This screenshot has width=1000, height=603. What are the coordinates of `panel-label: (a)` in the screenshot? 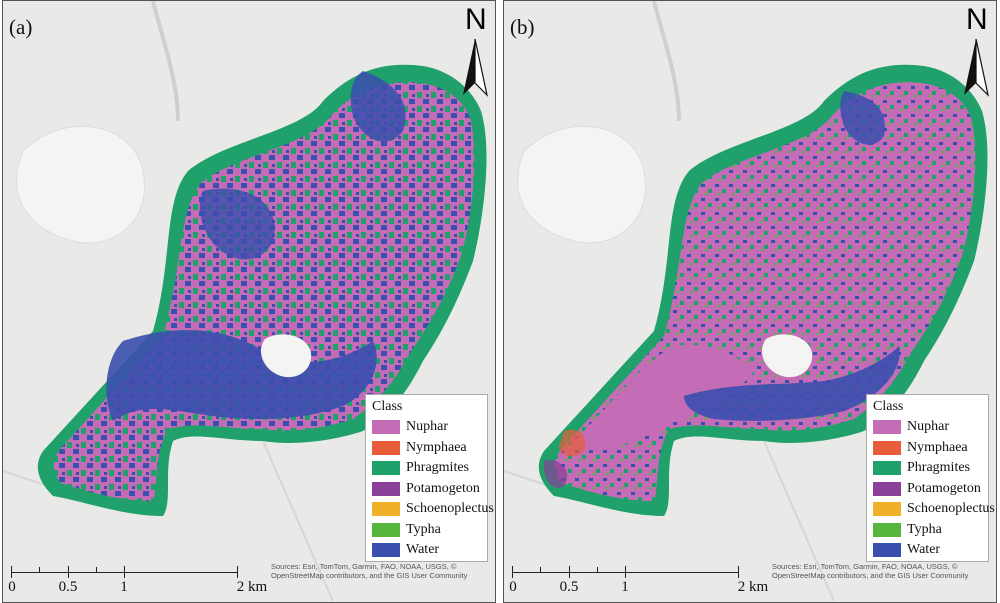 It's located at (21, 27).